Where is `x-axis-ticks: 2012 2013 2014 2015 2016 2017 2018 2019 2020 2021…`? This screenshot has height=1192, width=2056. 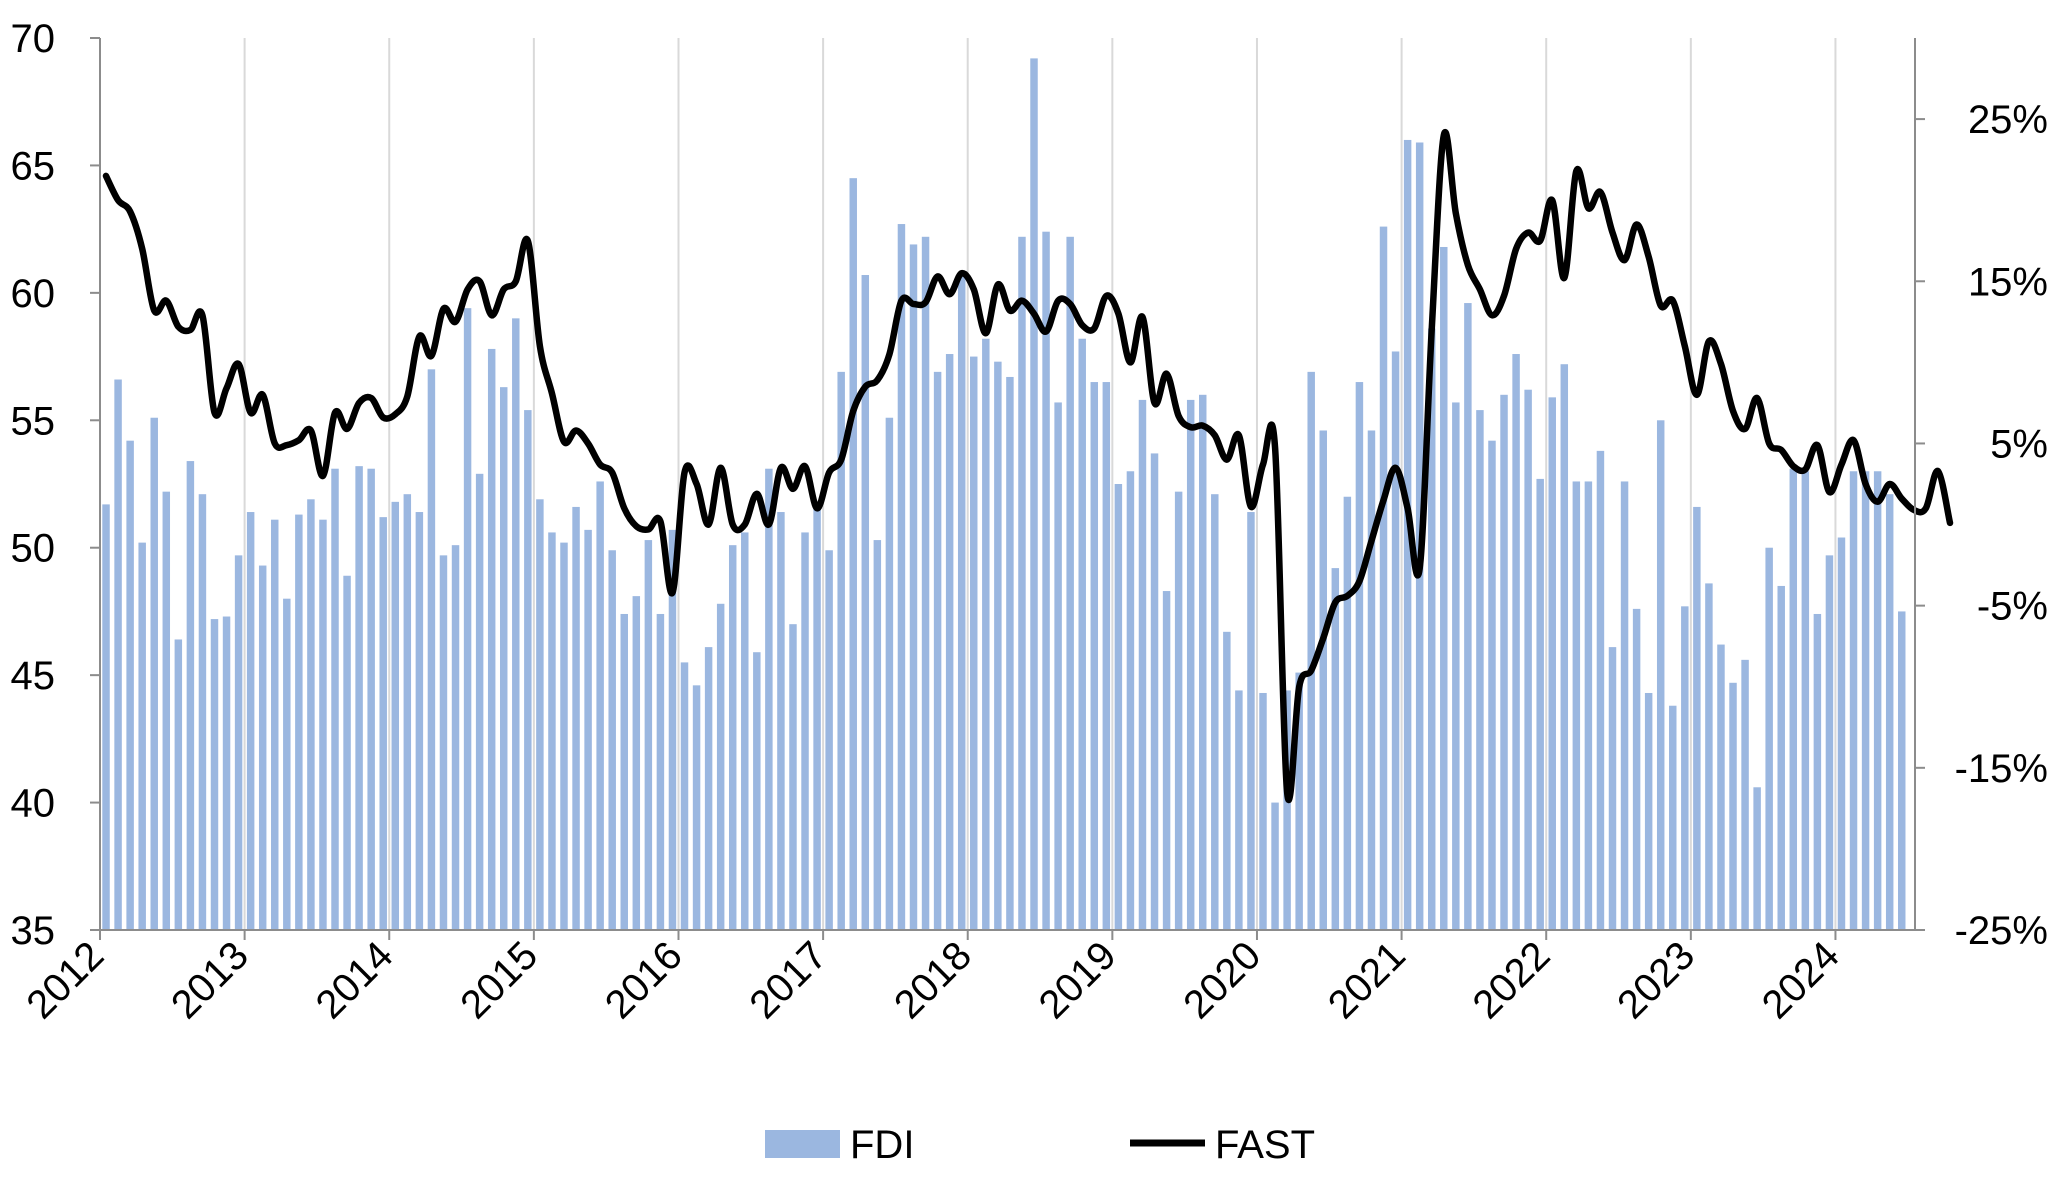 x-axis-ticks: 2012 2013 2014 2015 2016 2017 2018 2019 2020 2021… is located at coordinates (933, 978).